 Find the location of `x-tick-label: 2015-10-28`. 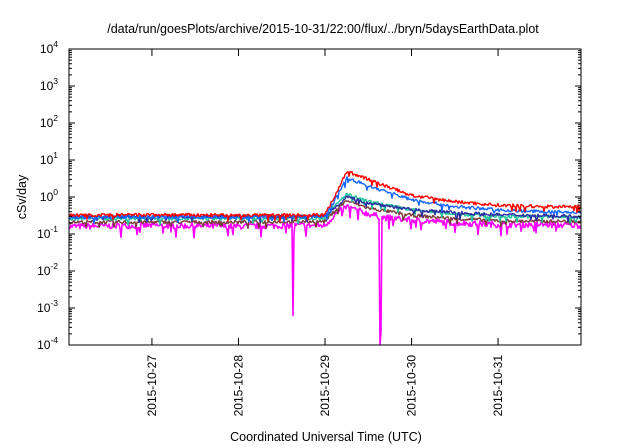

x-tick-label: 2015-10-28 is located at coordinates (239, 386).